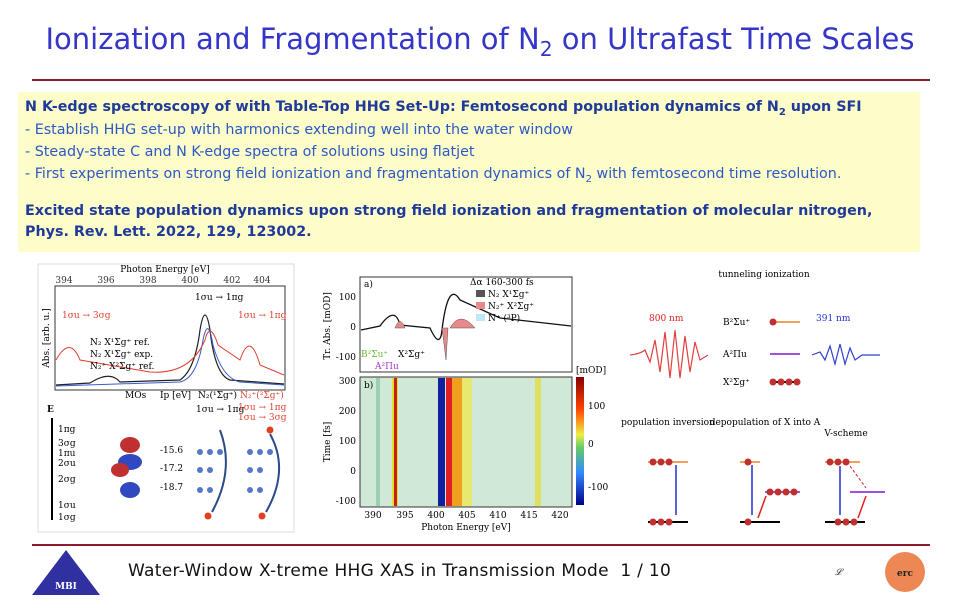 The image size is (960, 600). What do you see at coordinates (668, 423) in the screenshot?
I see `label: population inversion` at bounding box center [668, 423].